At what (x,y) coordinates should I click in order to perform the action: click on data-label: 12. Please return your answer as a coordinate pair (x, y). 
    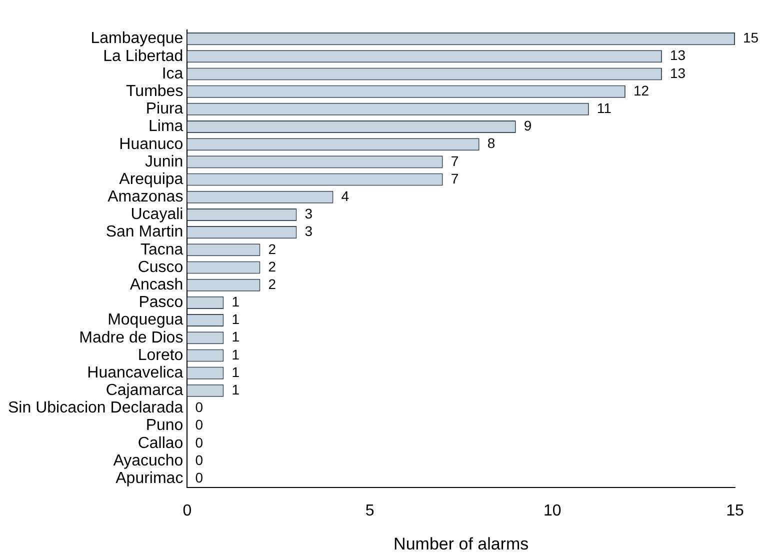
    Looking at the image, I should click on (641, 90).